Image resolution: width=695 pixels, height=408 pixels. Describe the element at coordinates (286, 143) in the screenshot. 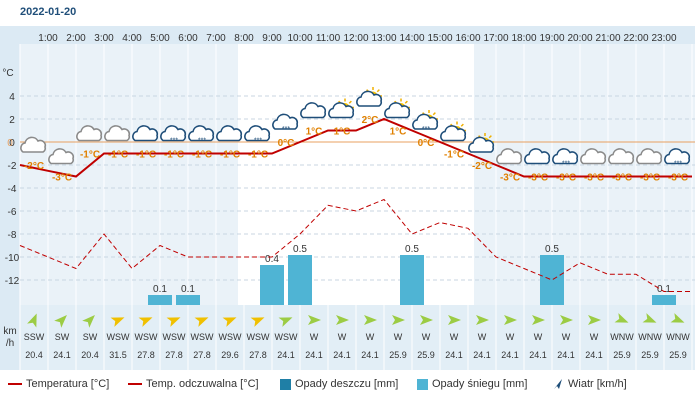

I see `temp-label: 0°C` at that location.